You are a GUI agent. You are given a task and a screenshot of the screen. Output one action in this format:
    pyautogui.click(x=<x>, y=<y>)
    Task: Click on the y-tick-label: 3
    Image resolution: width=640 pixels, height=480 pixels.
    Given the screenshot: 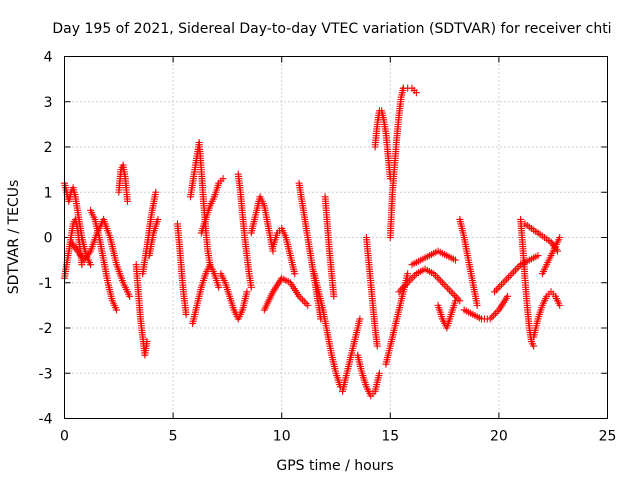 What is the action you would take?
    pyautogui.click(x=48, y=103)
    